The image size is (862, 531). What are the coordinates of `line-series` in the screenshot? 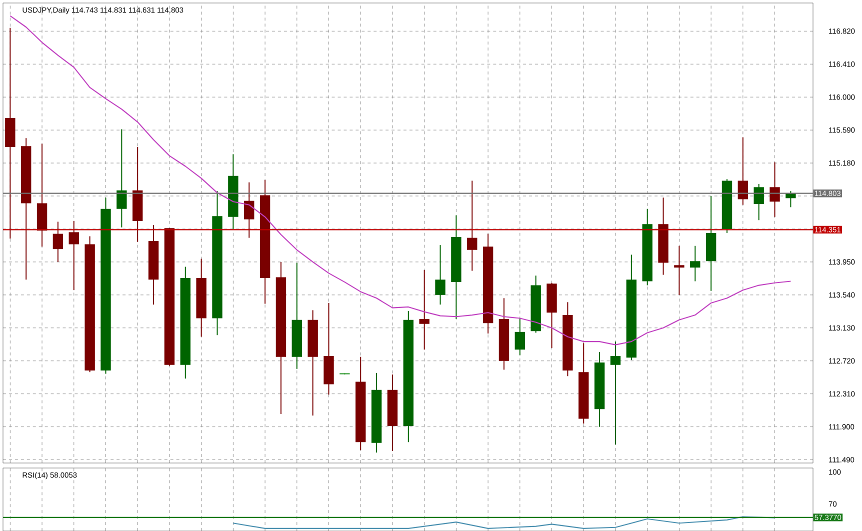 It's located at (504, 522).